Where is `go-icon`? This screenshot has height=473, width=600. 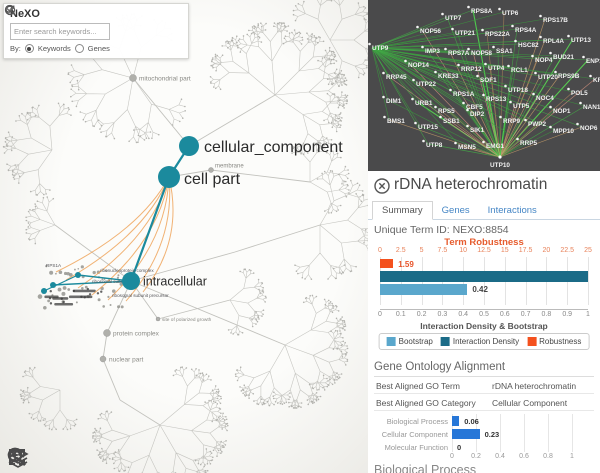 go-icon is located at coordinates (82, 21).